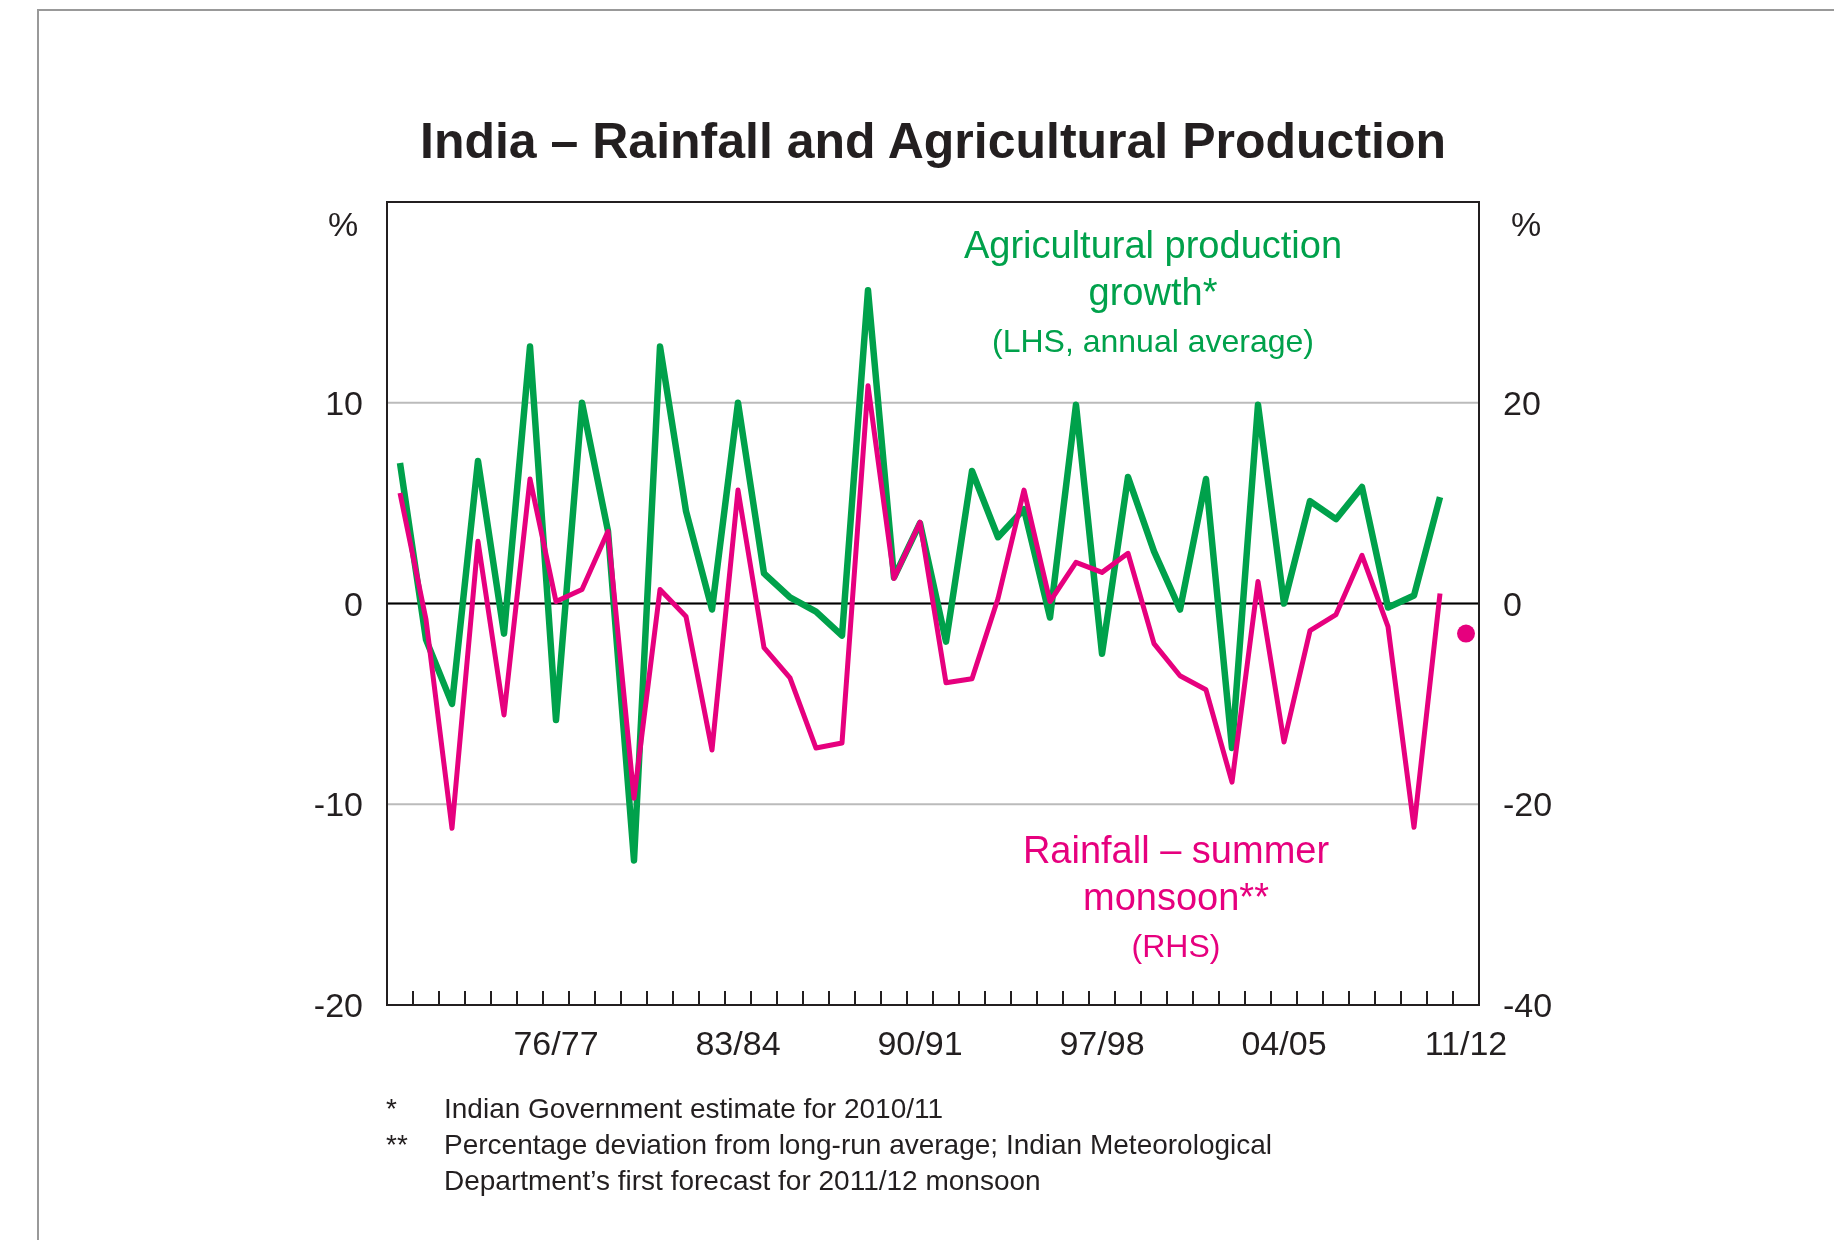  What do you see at coordinates (1512, 603) in the screenshot?
I see `y2-tick-label: 0` at bounding box center [1512, 603].